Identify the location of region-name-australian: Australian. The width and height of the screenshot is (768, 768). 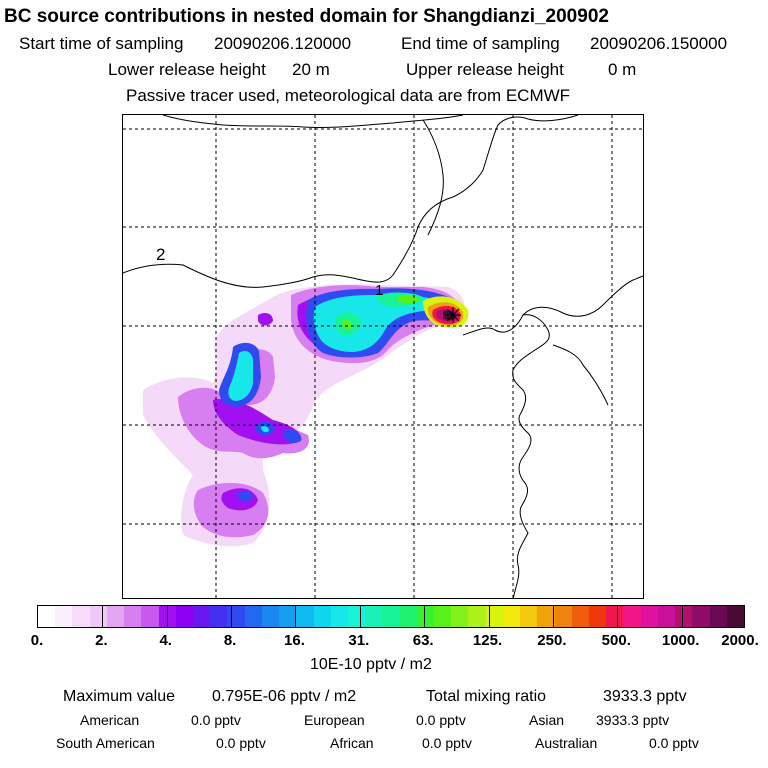
(566, 743).